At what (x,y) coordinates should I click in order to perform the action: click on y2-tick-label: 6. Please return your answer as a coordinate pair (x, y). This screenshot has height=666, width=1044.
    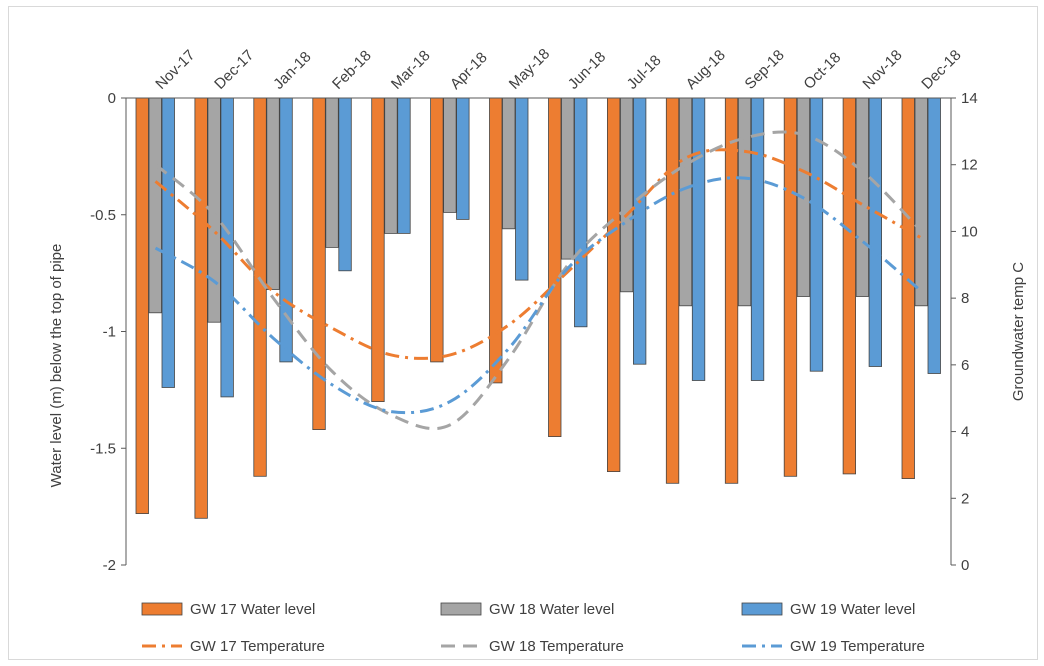
    Looking at the image, I should click on (965, 365).